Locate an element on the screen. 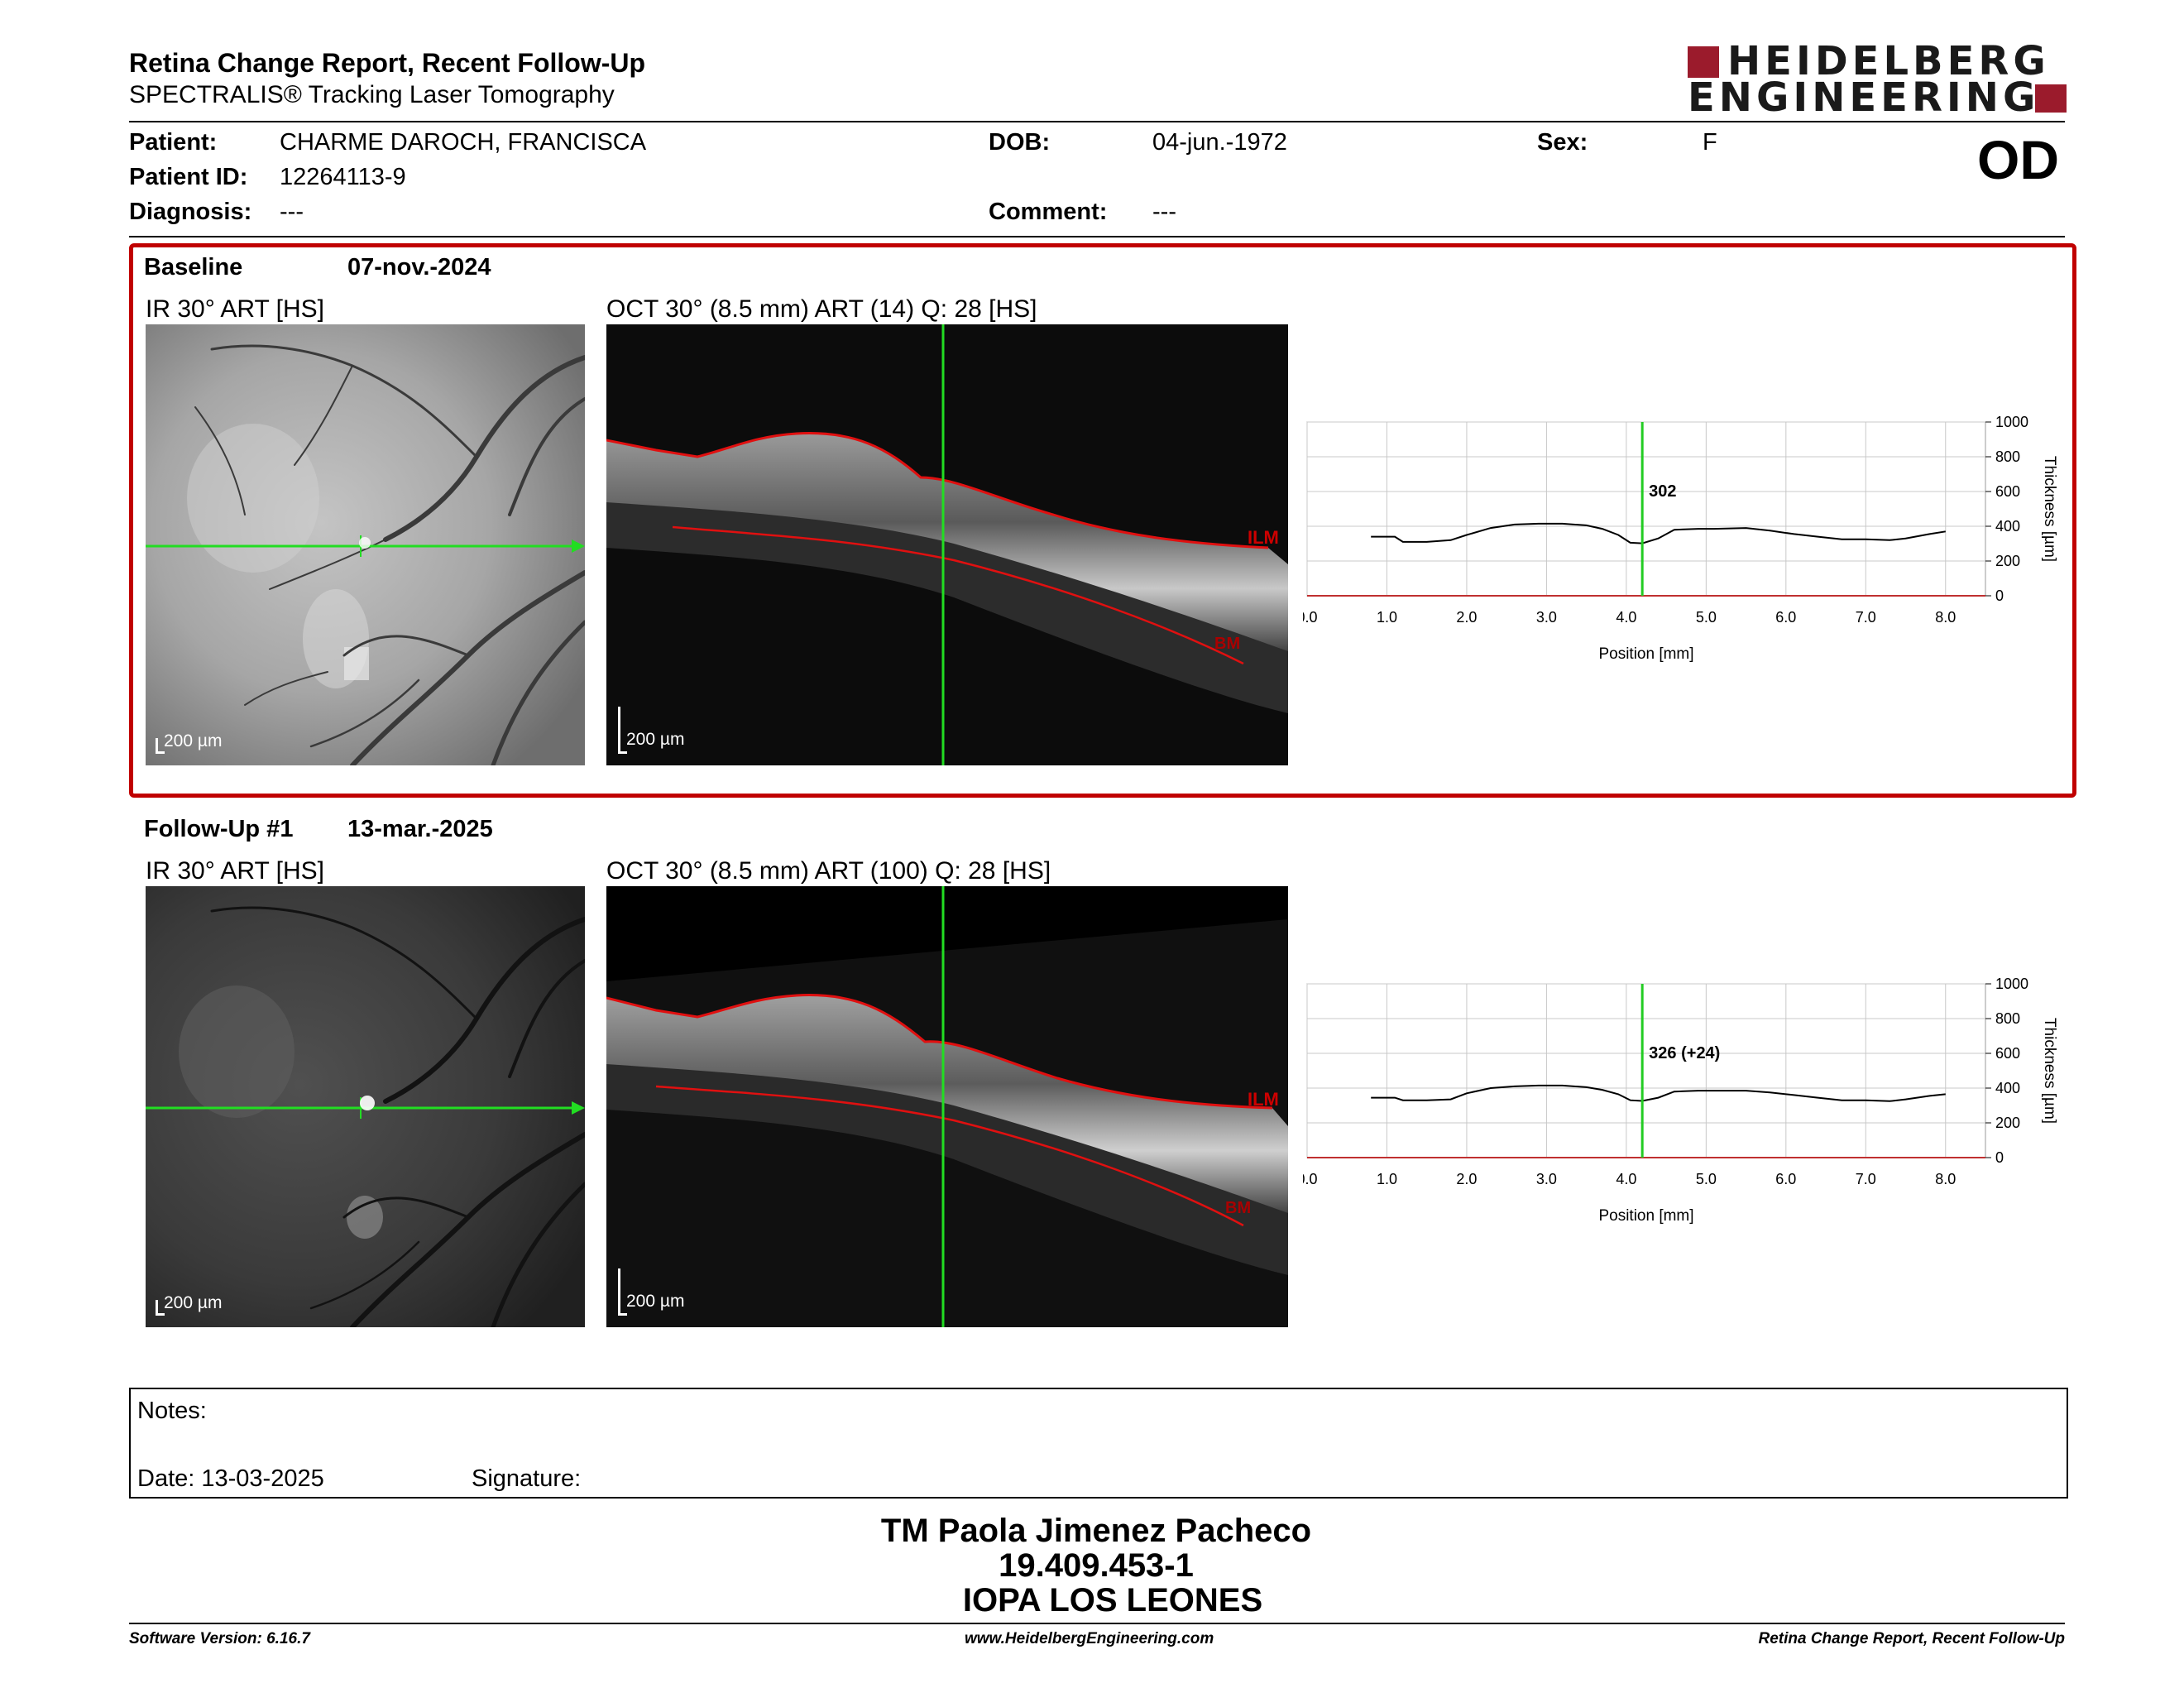 The height and width of the screenshot is (1688, 2184). baseline-label: Baseline is located at coordinates (193, 267).